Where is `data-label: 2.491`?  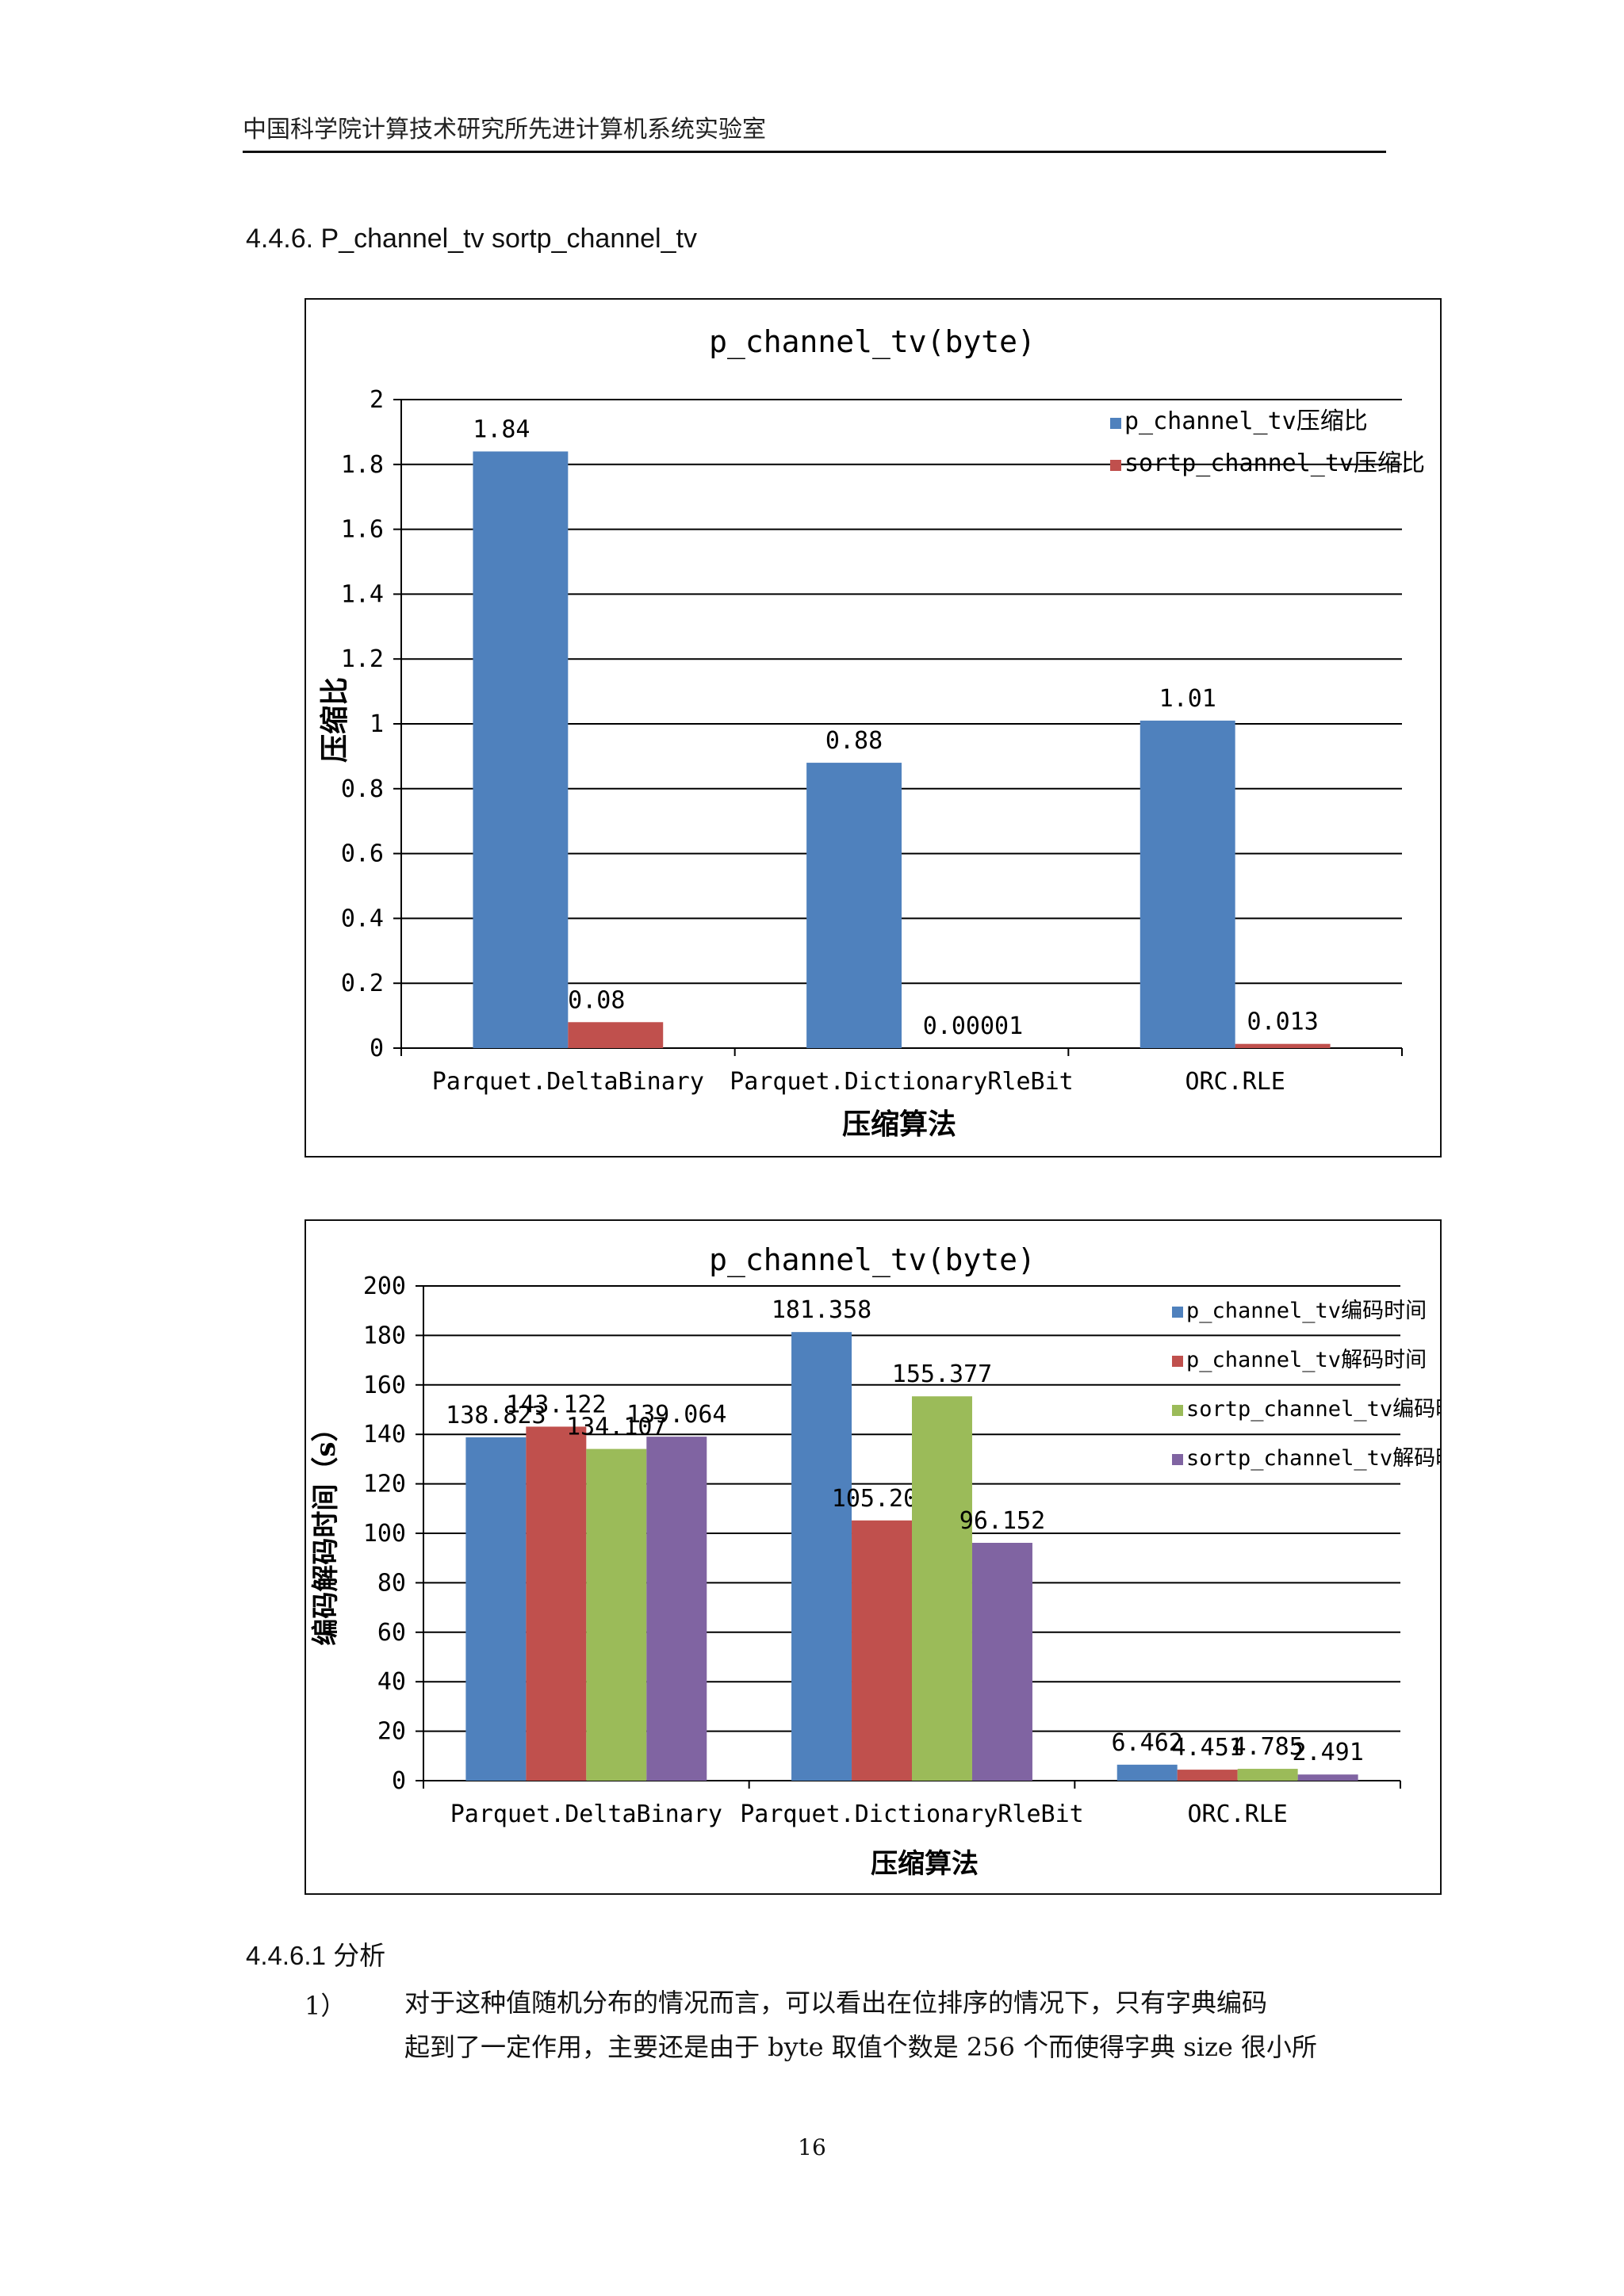 data-label: 2.491 is located at coordinates (1327, 1753).